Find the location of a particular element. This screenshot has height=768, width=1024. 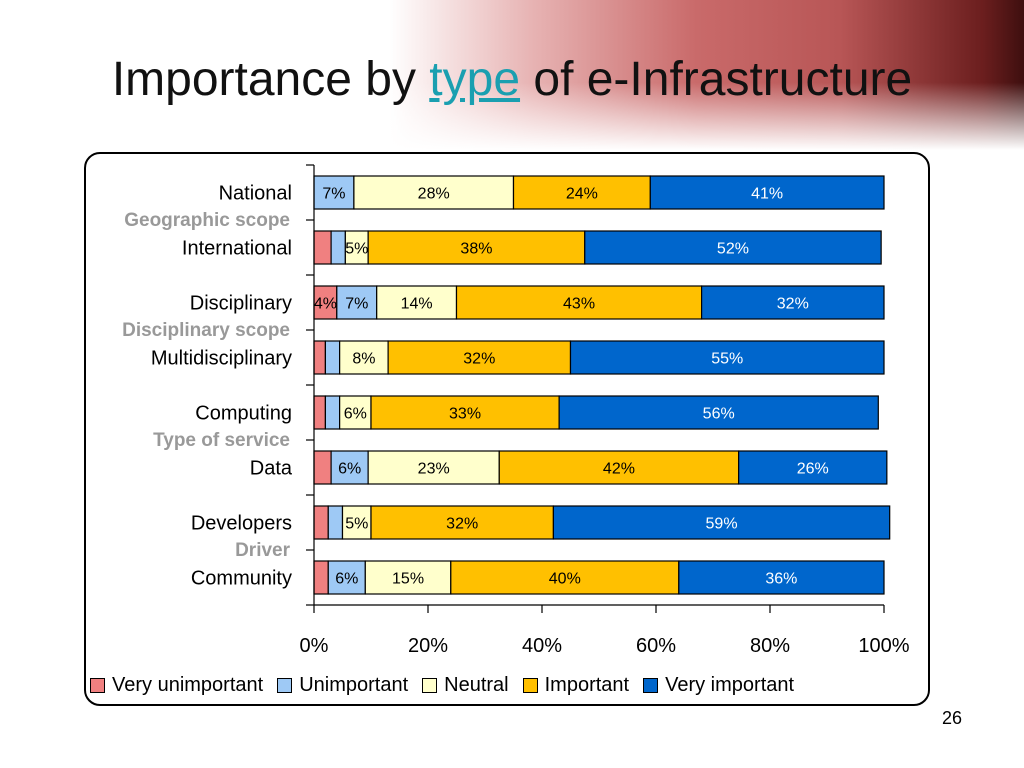

data-label: 33% is located at coordinates (465, 414).